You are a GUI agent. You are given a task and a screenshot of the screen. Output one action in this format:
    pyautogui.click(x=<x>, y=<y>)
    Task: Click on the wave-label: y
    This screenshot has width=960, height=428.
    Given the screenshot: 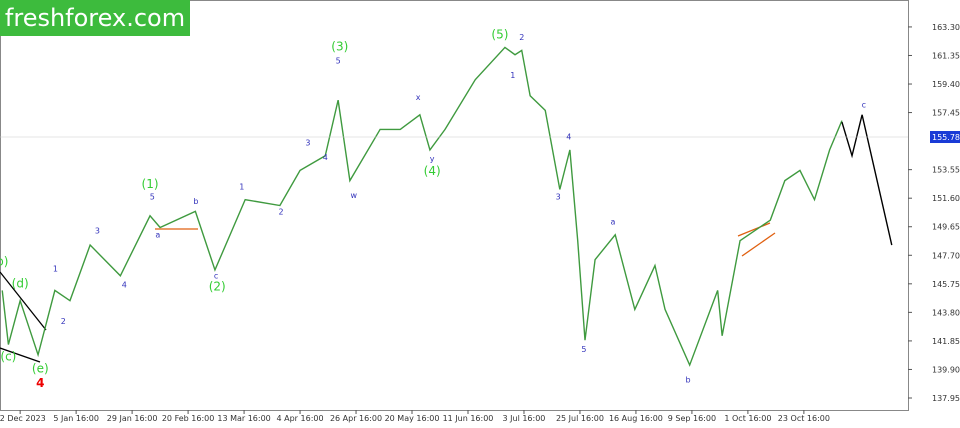 What is the action you would take?
    pyautogui.click(x=432, y=159)
    